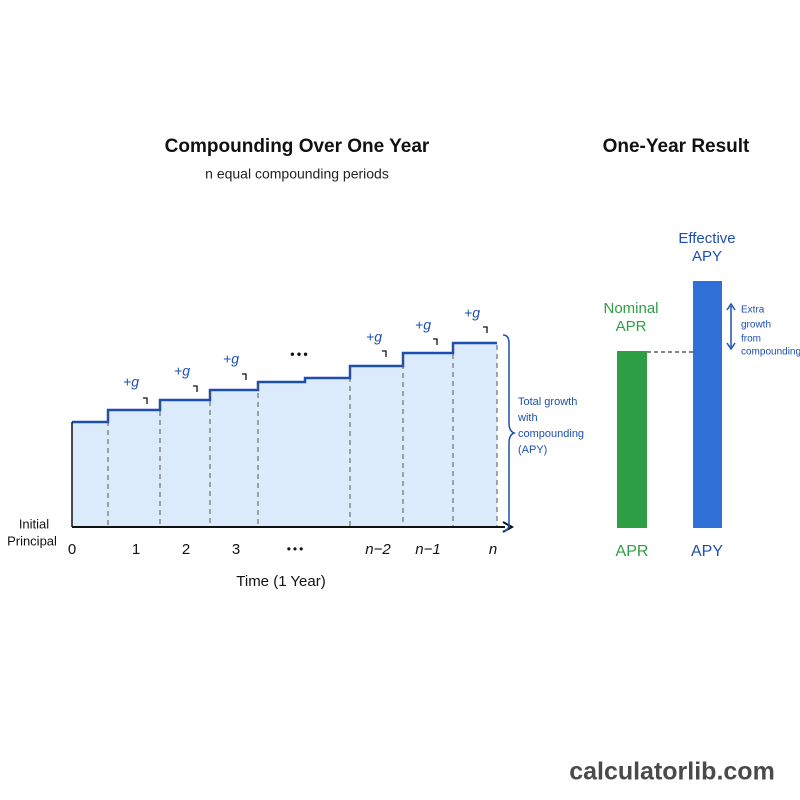 This screenshot has width=800, height=800. I want to click on extra-label: compounding, so click(770, 352).